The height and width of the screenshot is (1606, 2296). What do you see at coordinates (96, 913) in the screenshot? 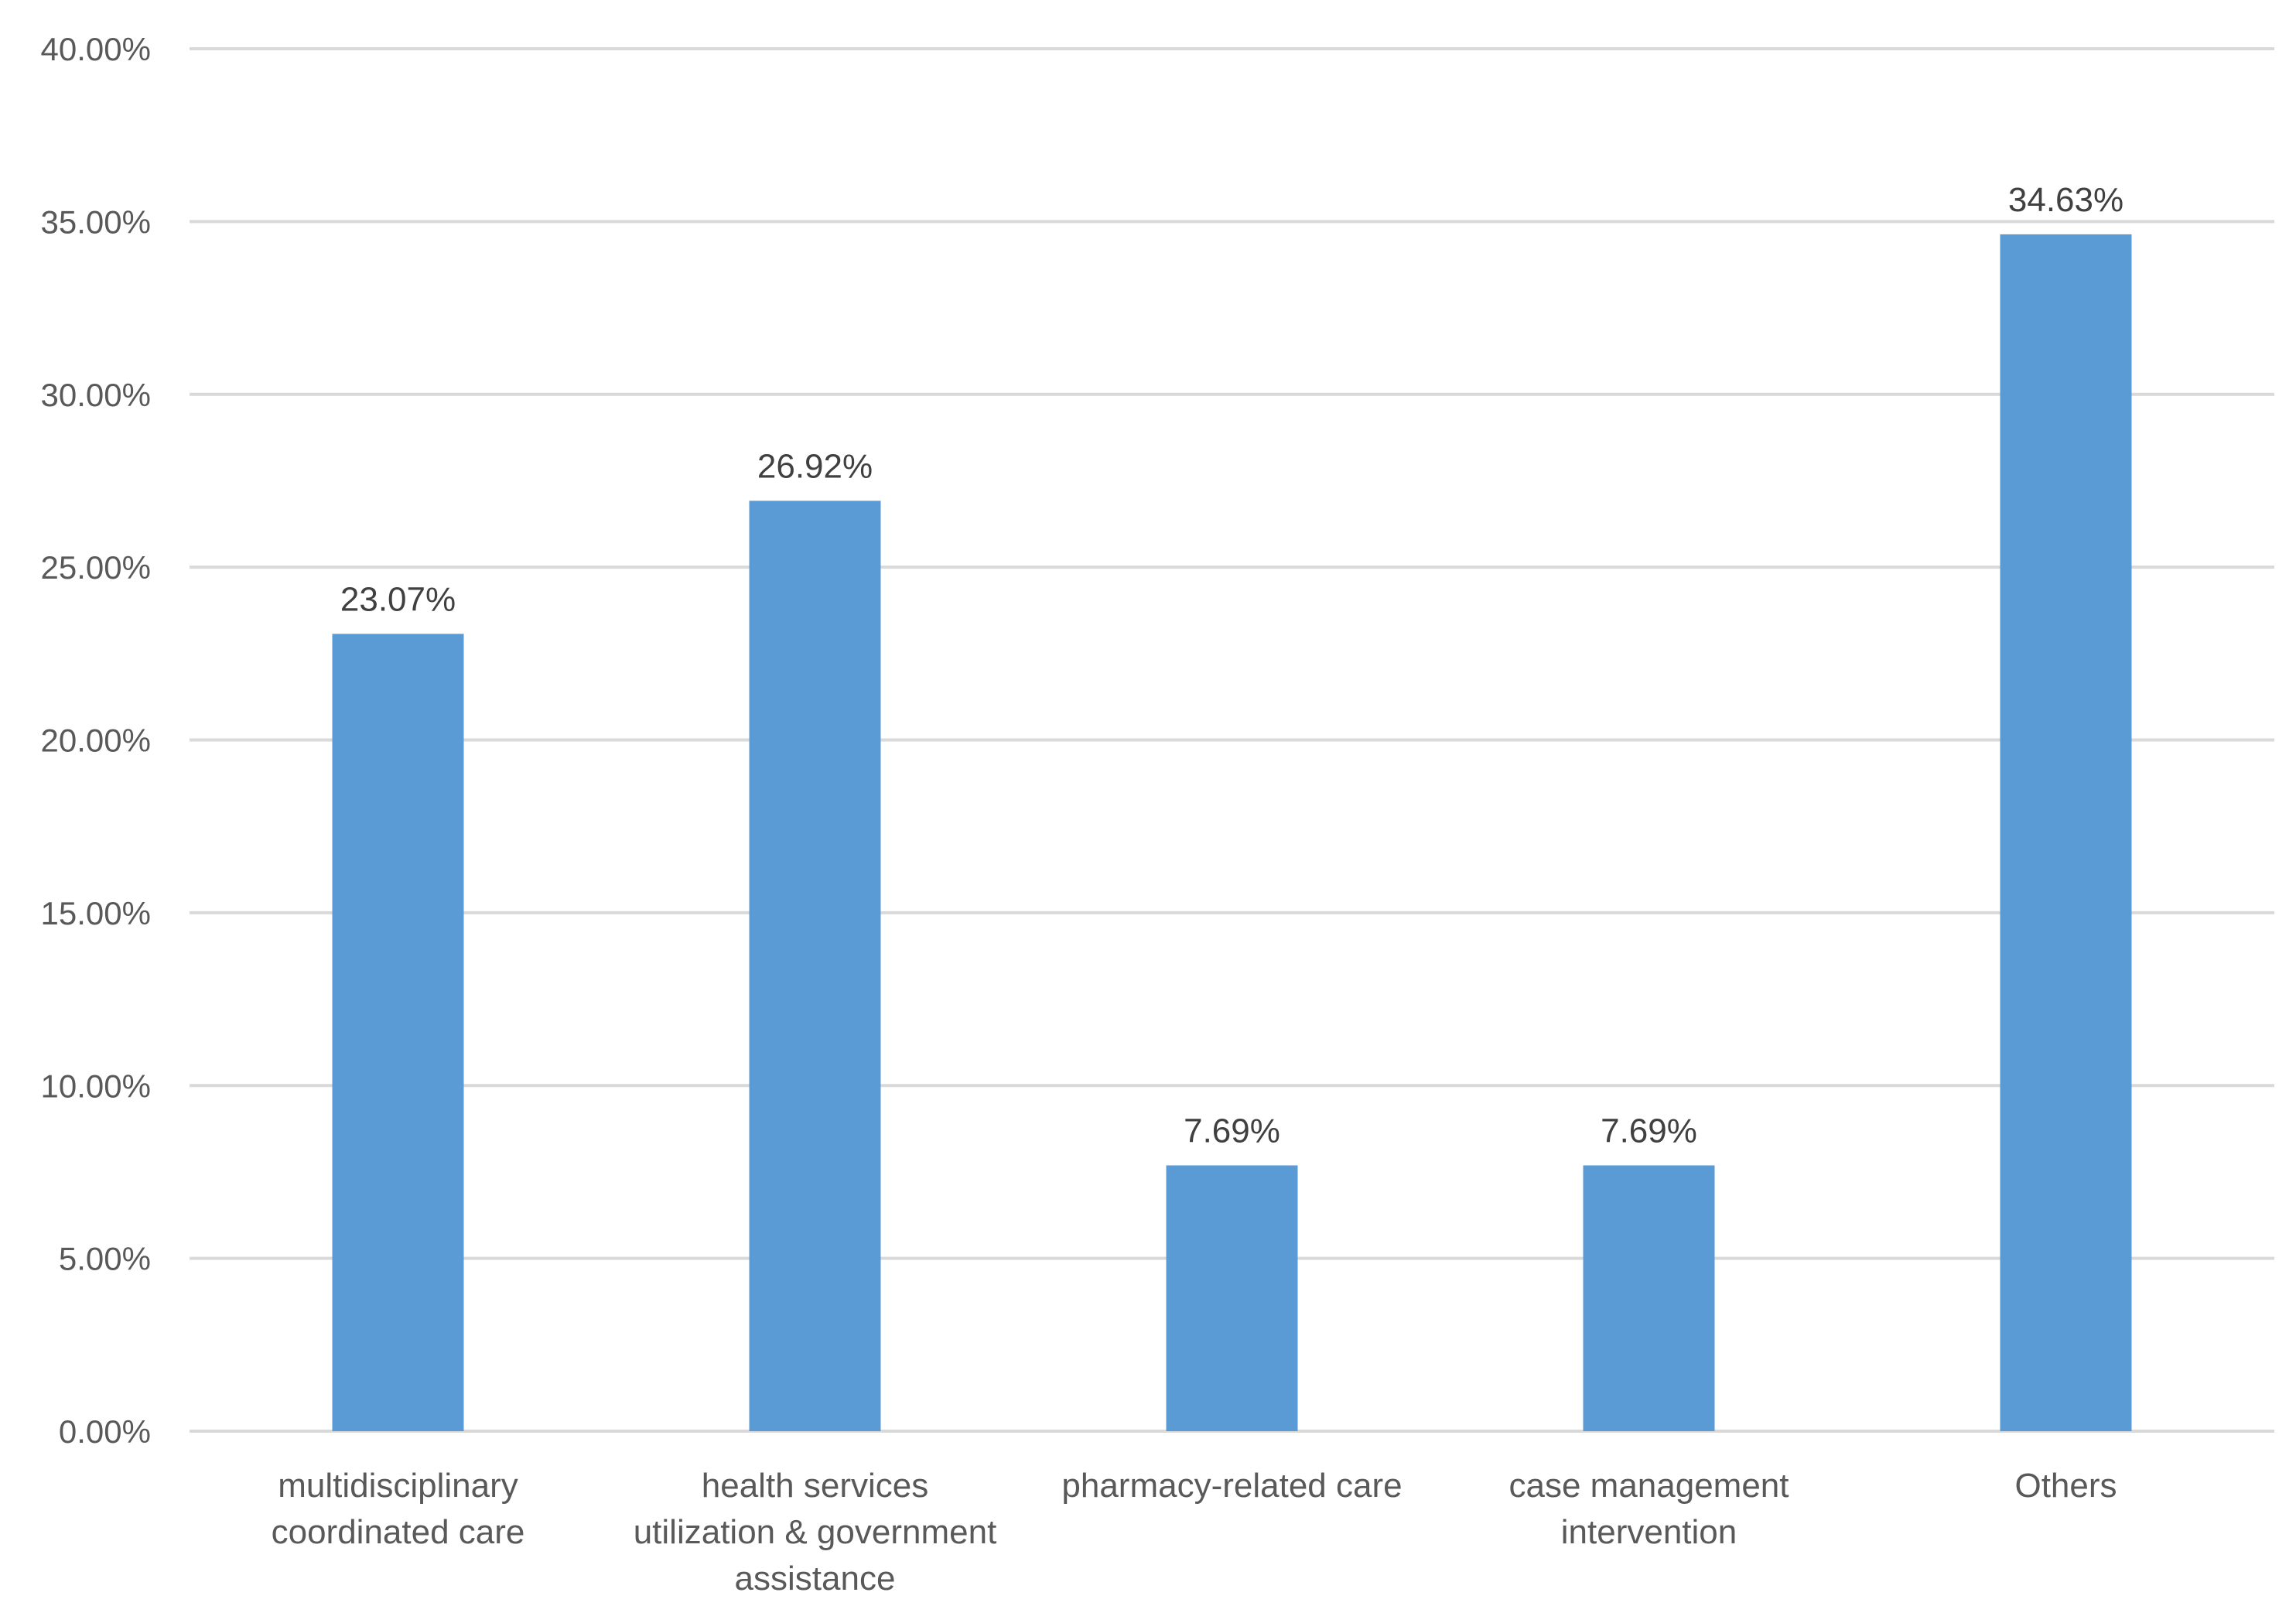
I see `y-tick-label: 15.00%` at bounding box center [96, 913].